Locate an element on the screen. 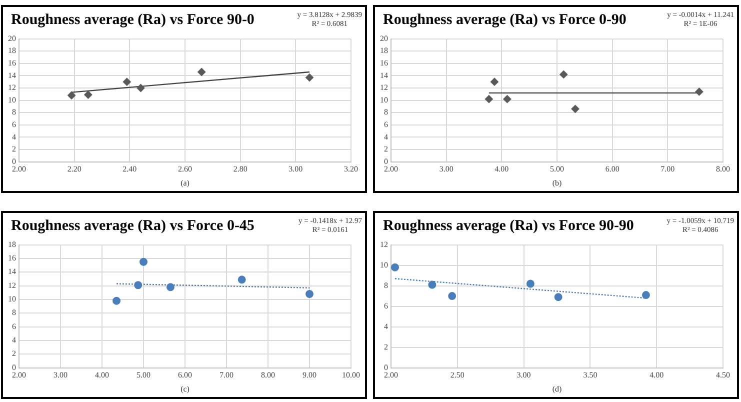 This screenshot has height=402, width=741. x-axis-title: (b) is located at coordinates (557, 183).